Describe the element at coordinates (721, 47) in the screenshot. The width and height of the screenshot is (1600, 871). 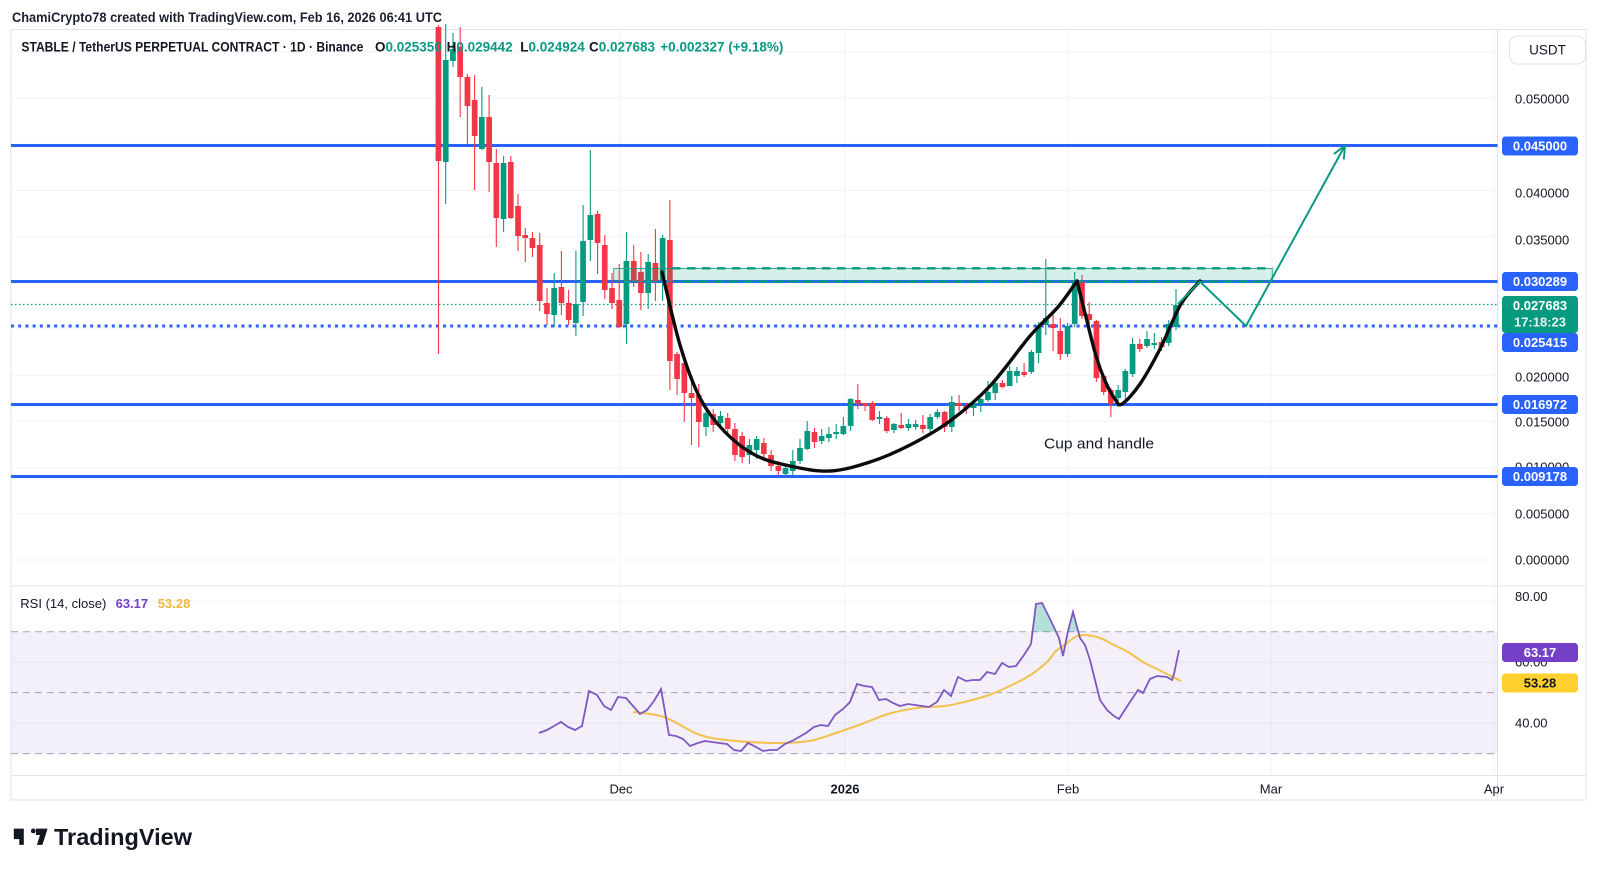
I see `svg-text: +0.002327 (+9.18%)` at that location.